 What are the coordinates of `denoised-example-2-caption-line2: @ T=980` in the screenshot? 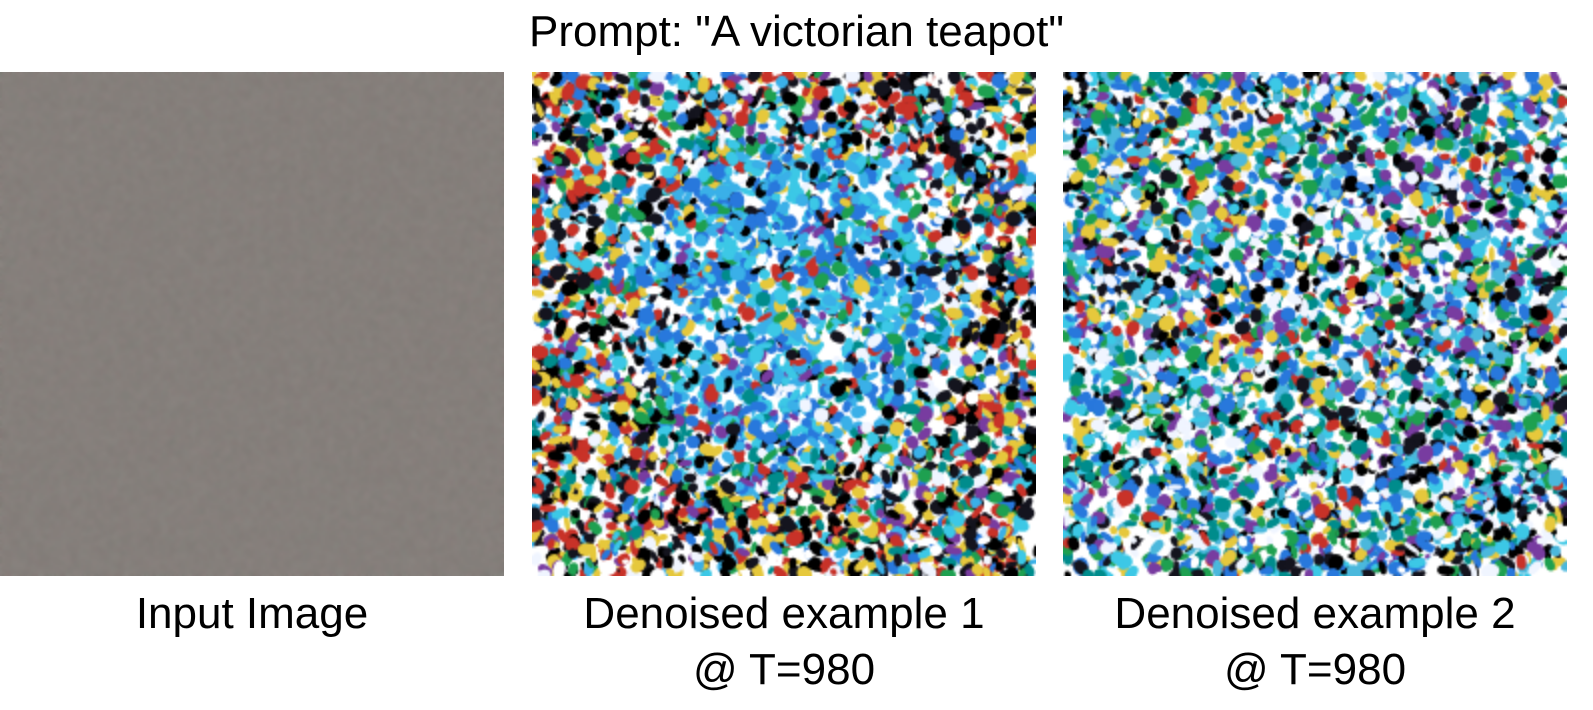 It's located at (1315, 669).